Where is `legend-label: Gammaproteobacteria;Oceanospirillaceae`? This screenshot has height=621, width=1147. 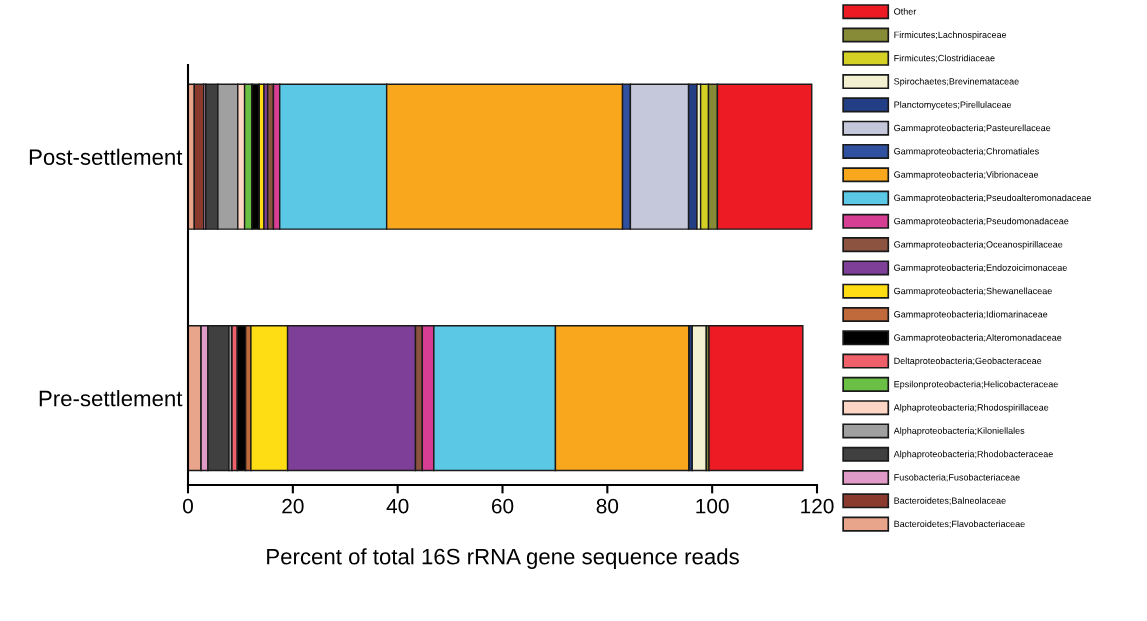
legend-label: Gammaproteobacteria;Oceanospirillaceae is located at coordinates (978, 245).